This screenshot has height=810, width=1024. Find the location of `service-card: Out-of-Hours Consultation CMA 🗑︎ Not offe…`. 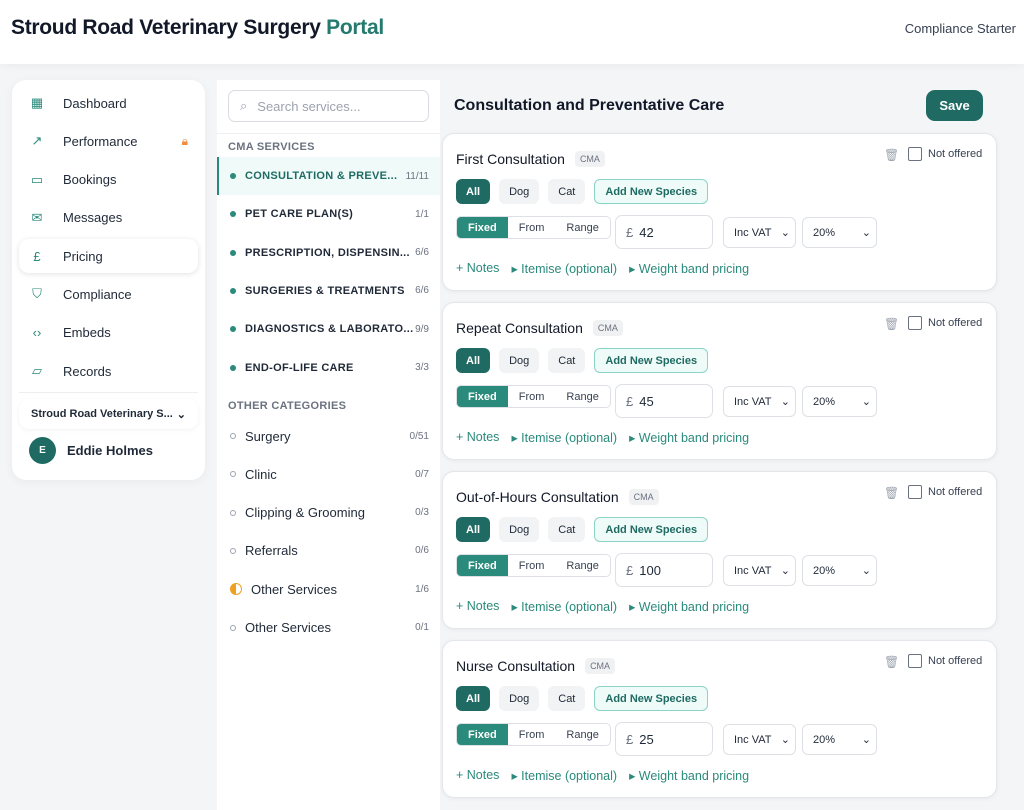

service-card: Out-of-Hours Consultation CMA 🗑︎ Not offe… is located at coordinates (719, 550).